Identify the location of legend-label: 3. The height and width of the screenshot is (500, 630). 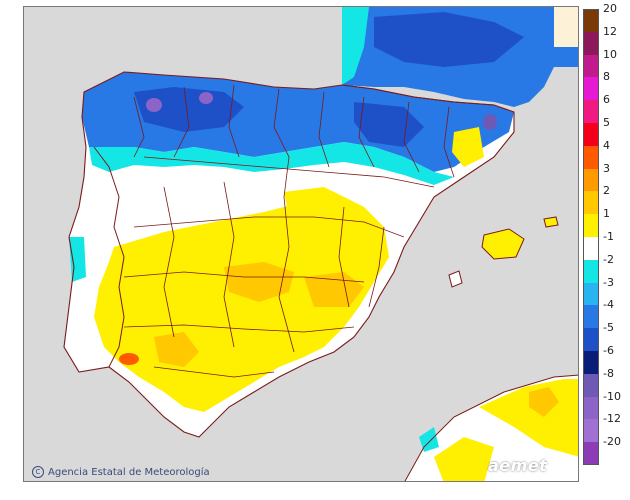
(606, 168).